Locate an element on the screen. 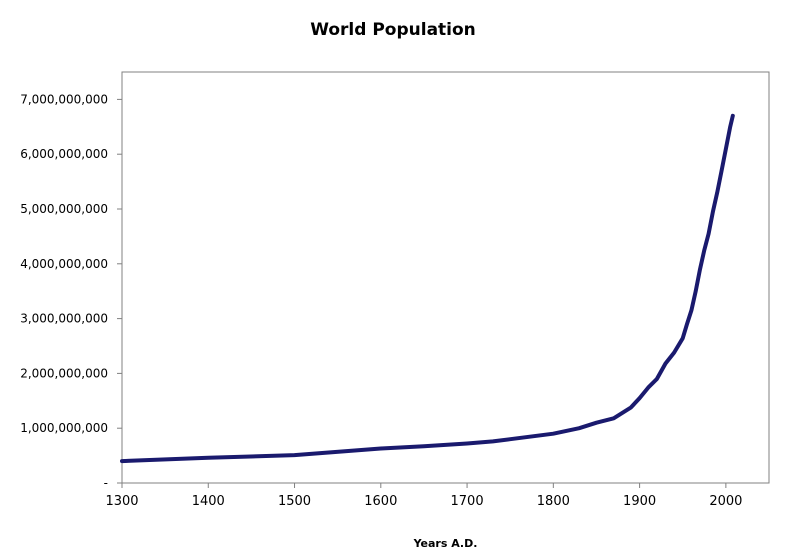  x-tick-label: 1500 is located at coordinates (294, 501).